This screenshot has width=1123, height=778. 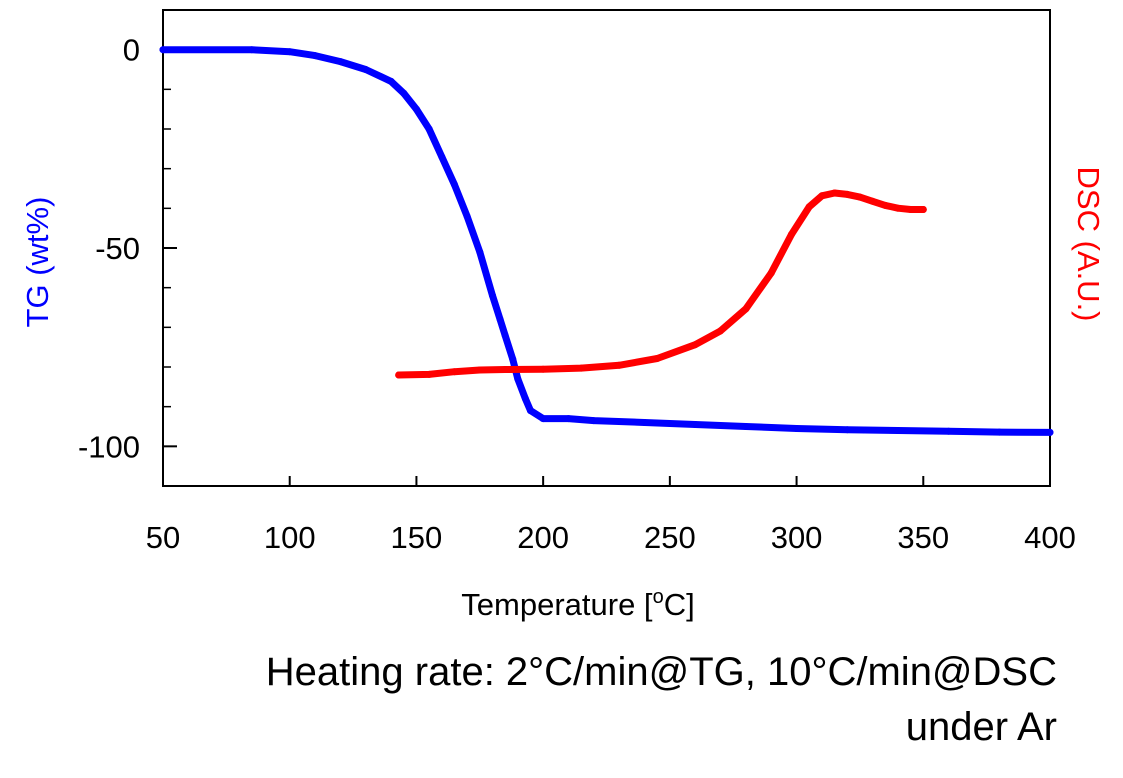 What do you see at coordinates (981, 727) in the screenshot?
I see `caption-line-2: under Ar` at bounding box center [981, 727].